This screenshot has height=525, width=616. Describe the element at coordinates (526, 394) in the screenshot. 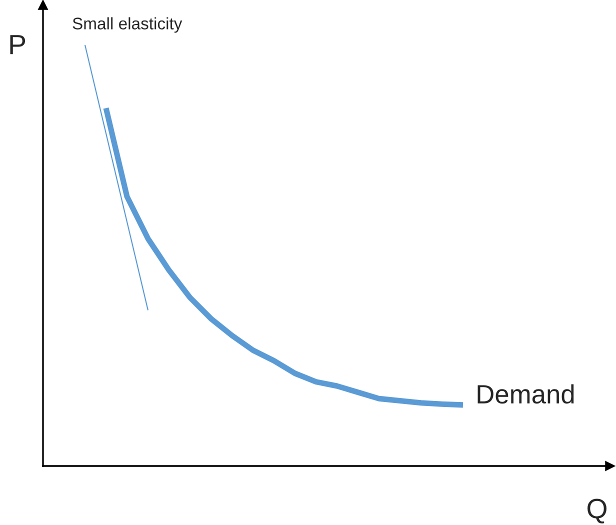

I see `series-label: Demand` at that location.